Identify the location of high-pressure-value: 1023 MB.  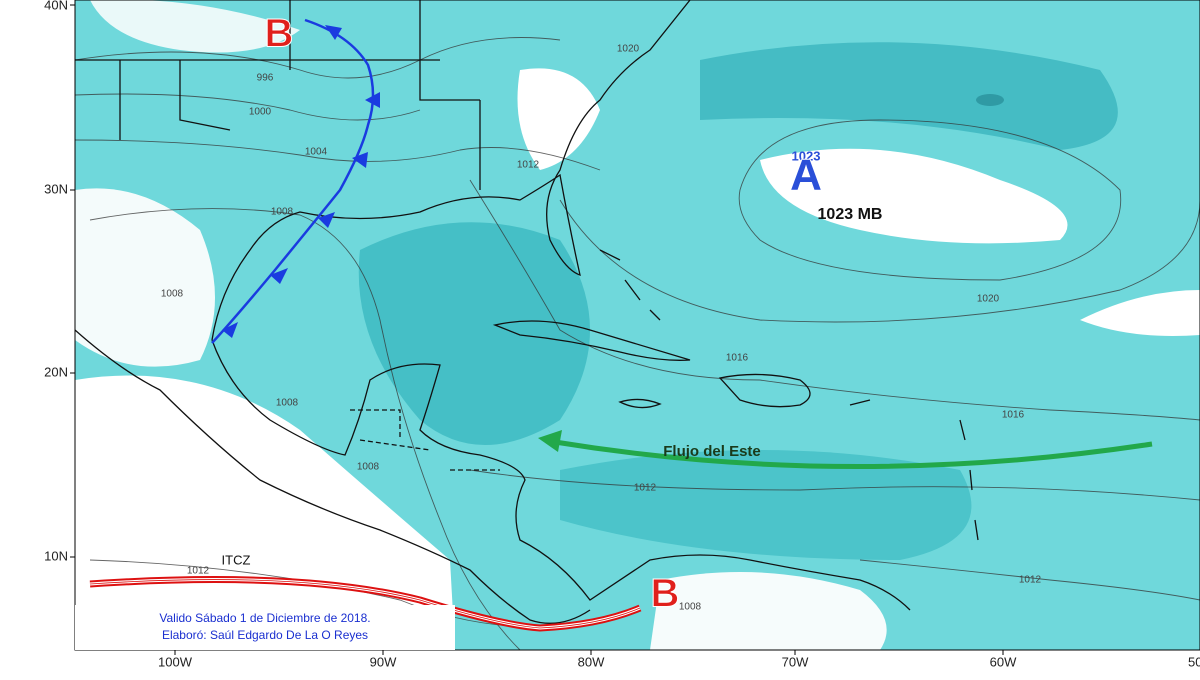
(850, 214).